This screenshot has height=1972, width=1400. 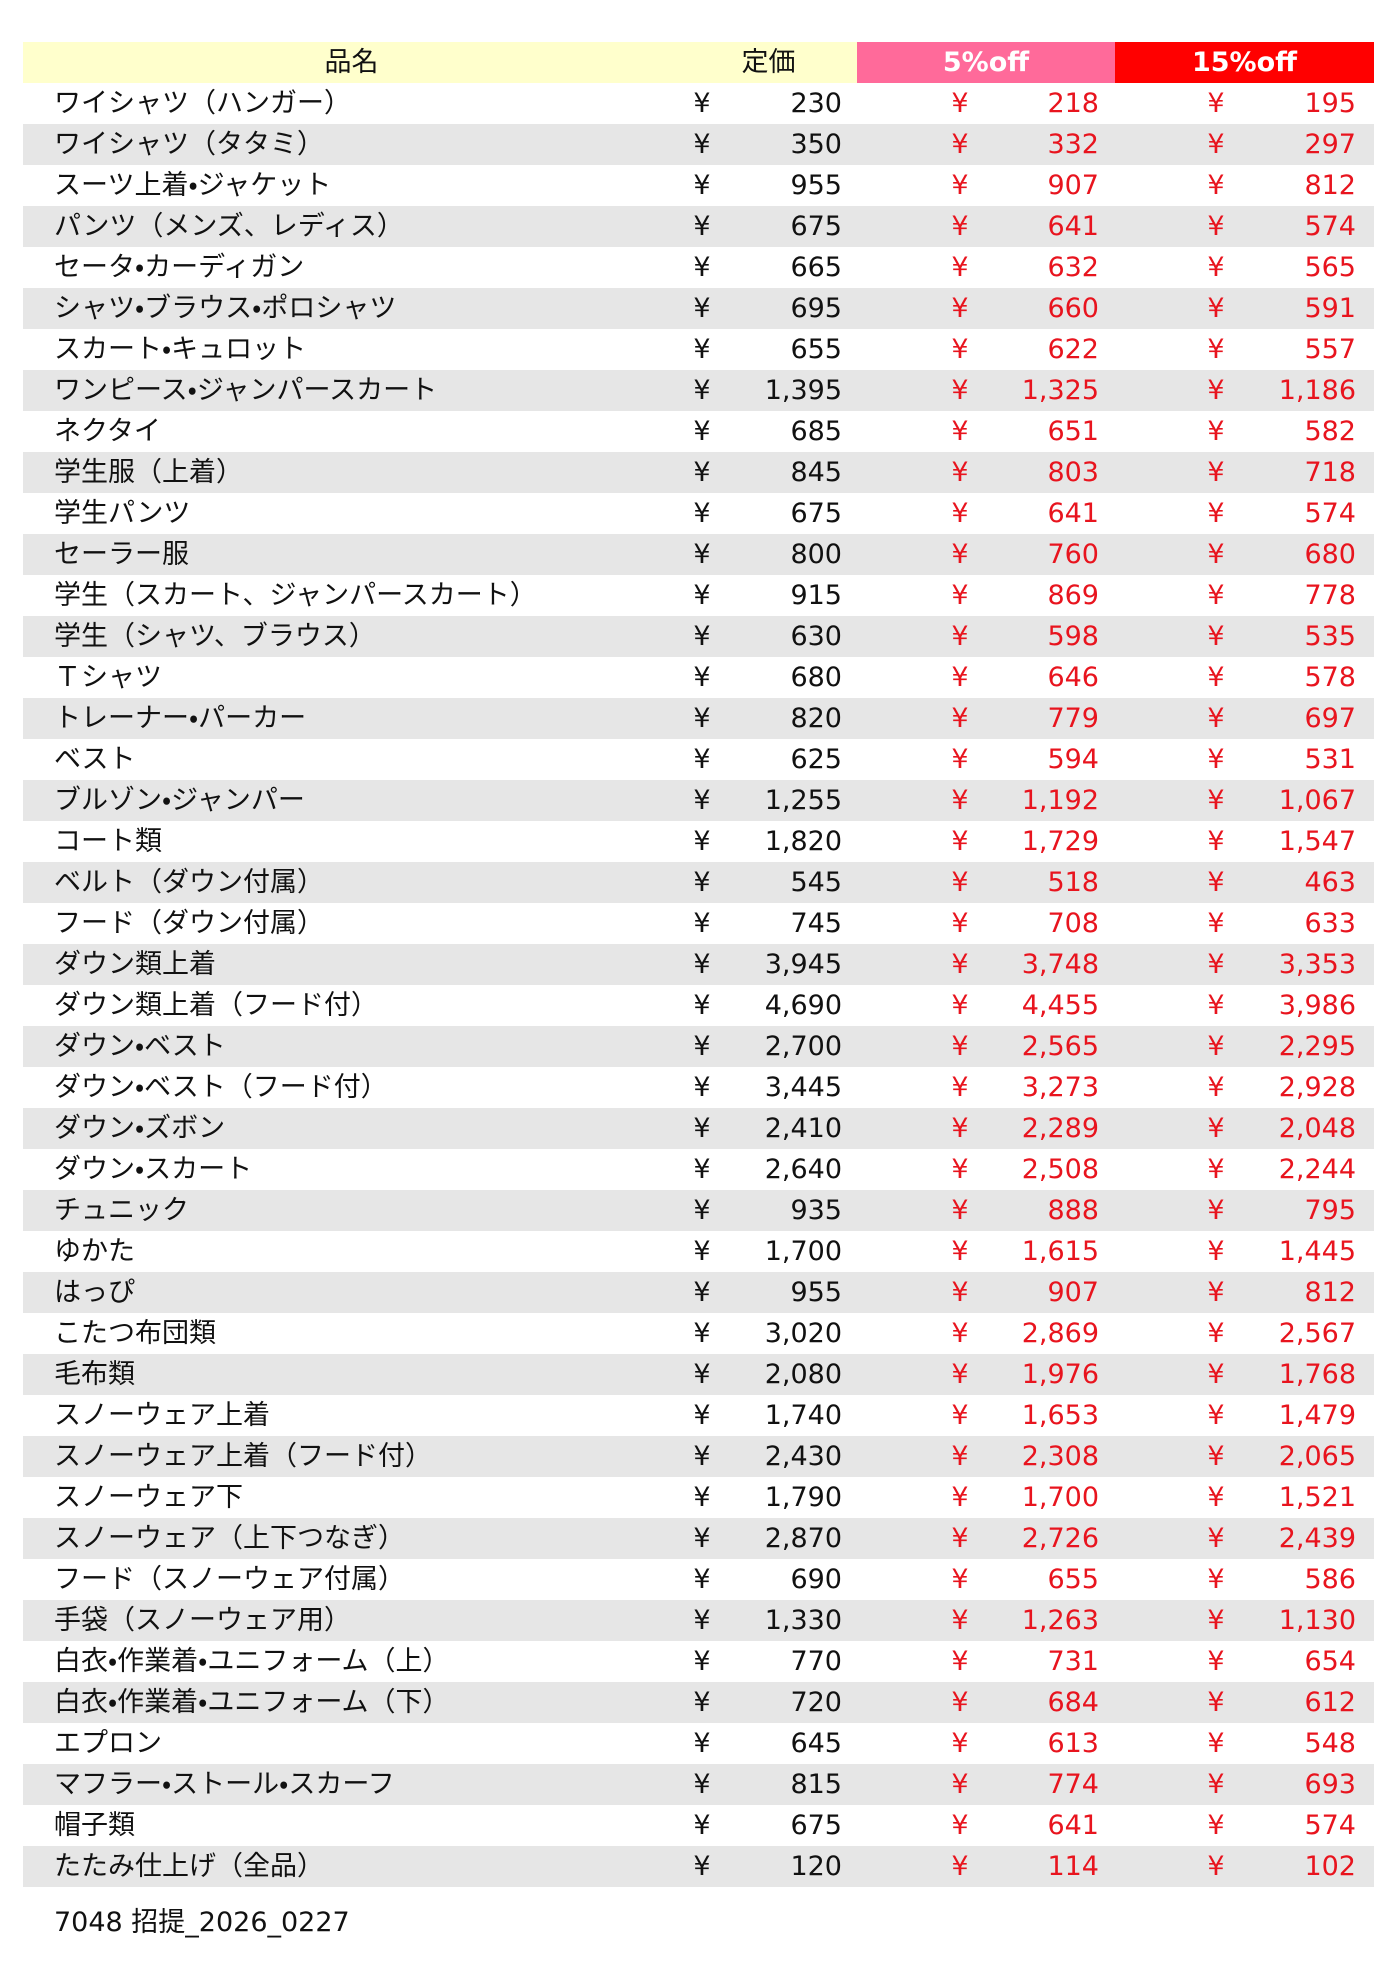 I want to click on table-row: 手袋（スノーウェア用） ¥1,330 ¥1,263 ¥1,130, so click(x=698, y=1620).